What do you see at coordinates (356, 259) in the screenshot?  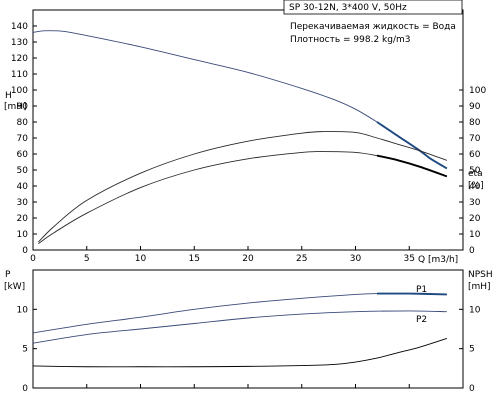 I see `x-tick-label: 30` at bounding box center [356, 259].